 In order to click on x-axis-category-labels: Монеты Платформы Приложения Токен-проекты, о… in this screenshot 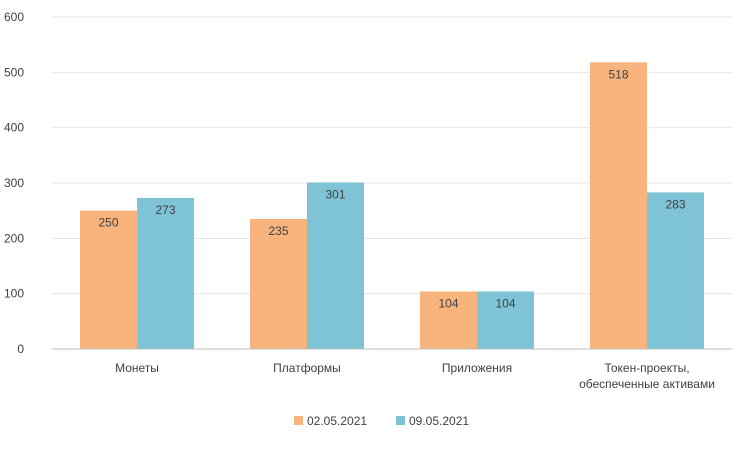, I will do `click(415, 376)`.